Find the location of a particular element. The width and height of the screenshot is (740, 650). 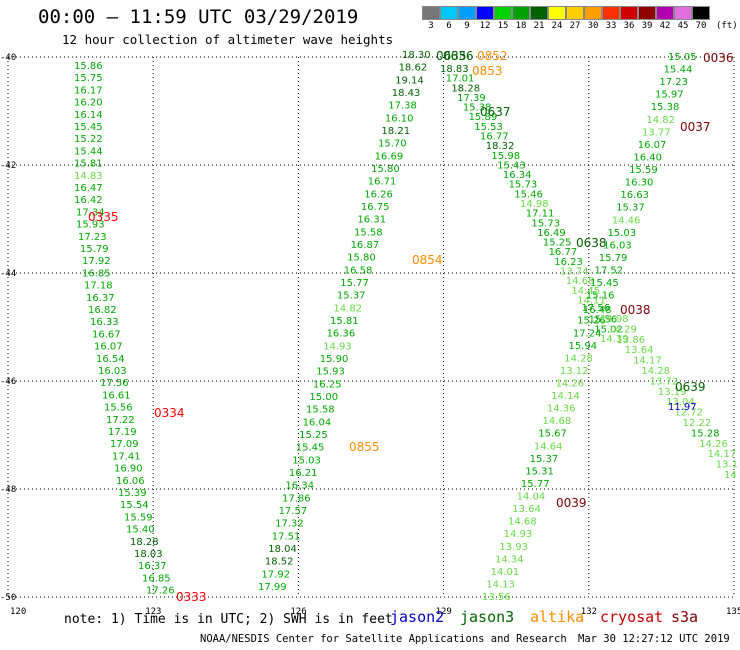

data-point: 16.69 is located at coordinates (389, 156).